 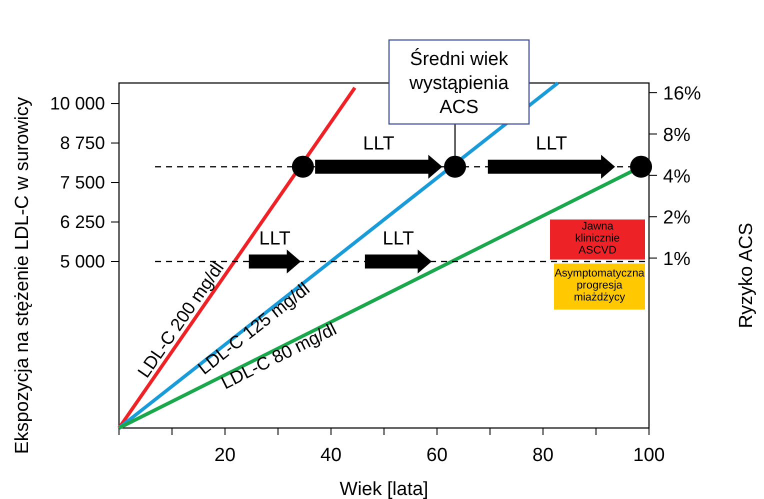 What do you see at coordinates (746, 275) in the screenshot?
I see `y2-axis-title: Ryzyko ACS` at bounding box center [746, 275].